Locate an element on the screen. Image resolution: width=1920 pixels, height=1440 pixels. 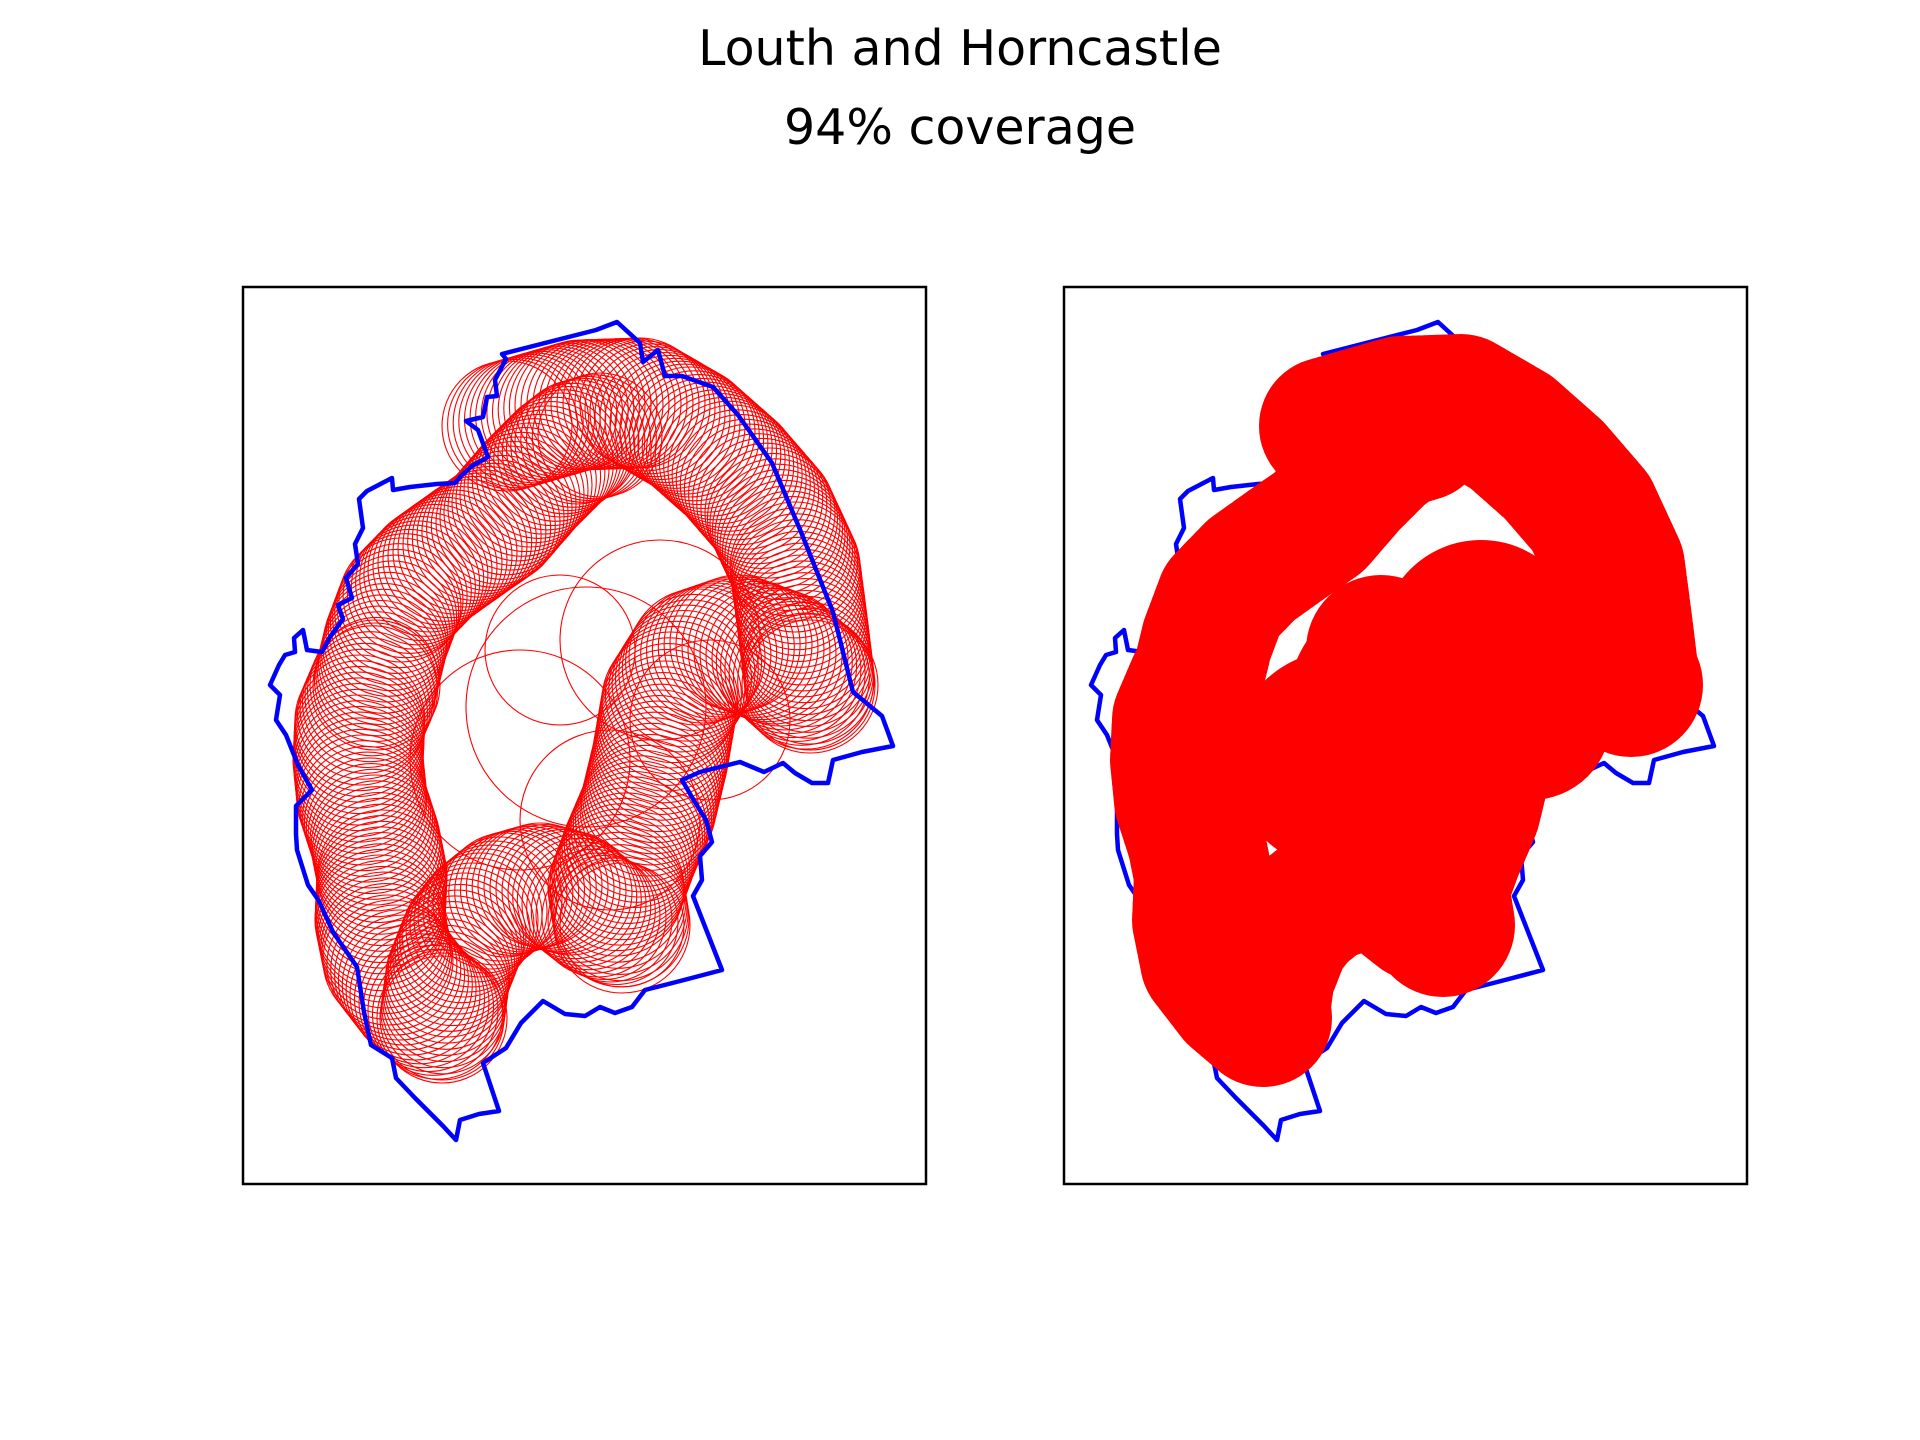
figure-title: Louth and Horncastle is located at coordinates (960, 48).